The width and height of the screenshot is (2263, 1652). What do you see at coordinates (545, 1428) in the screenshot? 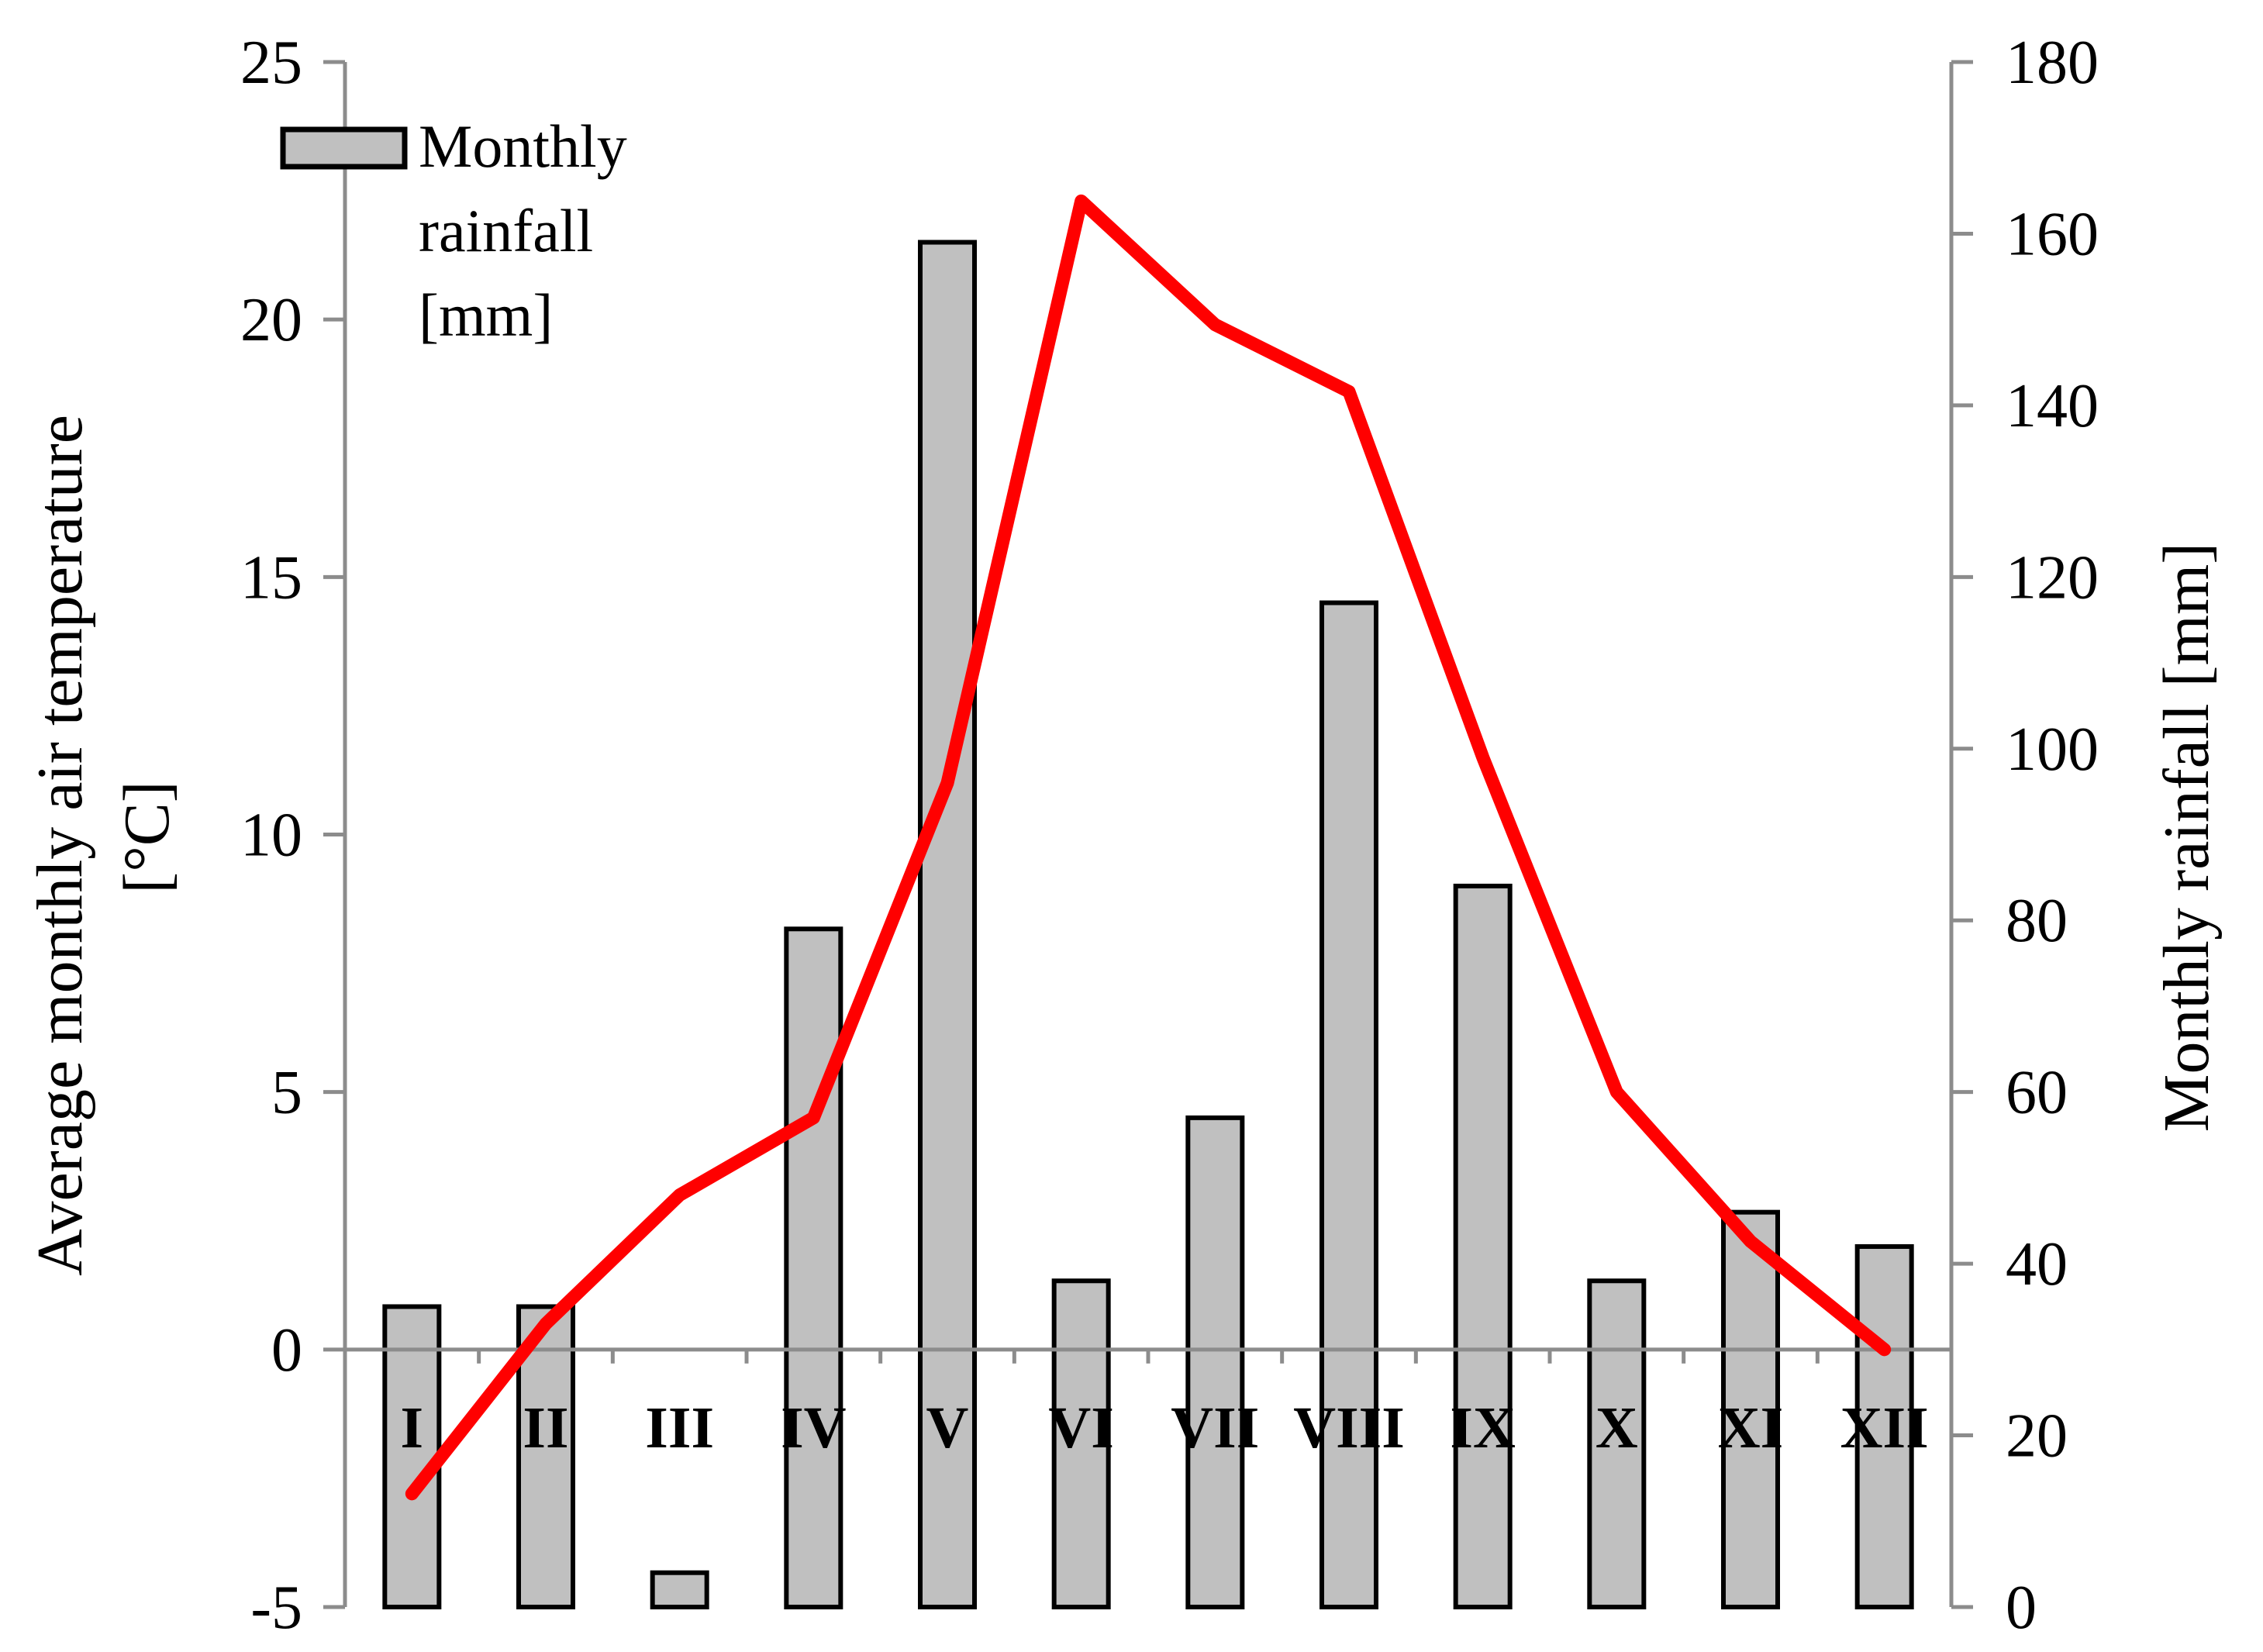
I see `month-label-II: II` at bounding box center [545, 1428].